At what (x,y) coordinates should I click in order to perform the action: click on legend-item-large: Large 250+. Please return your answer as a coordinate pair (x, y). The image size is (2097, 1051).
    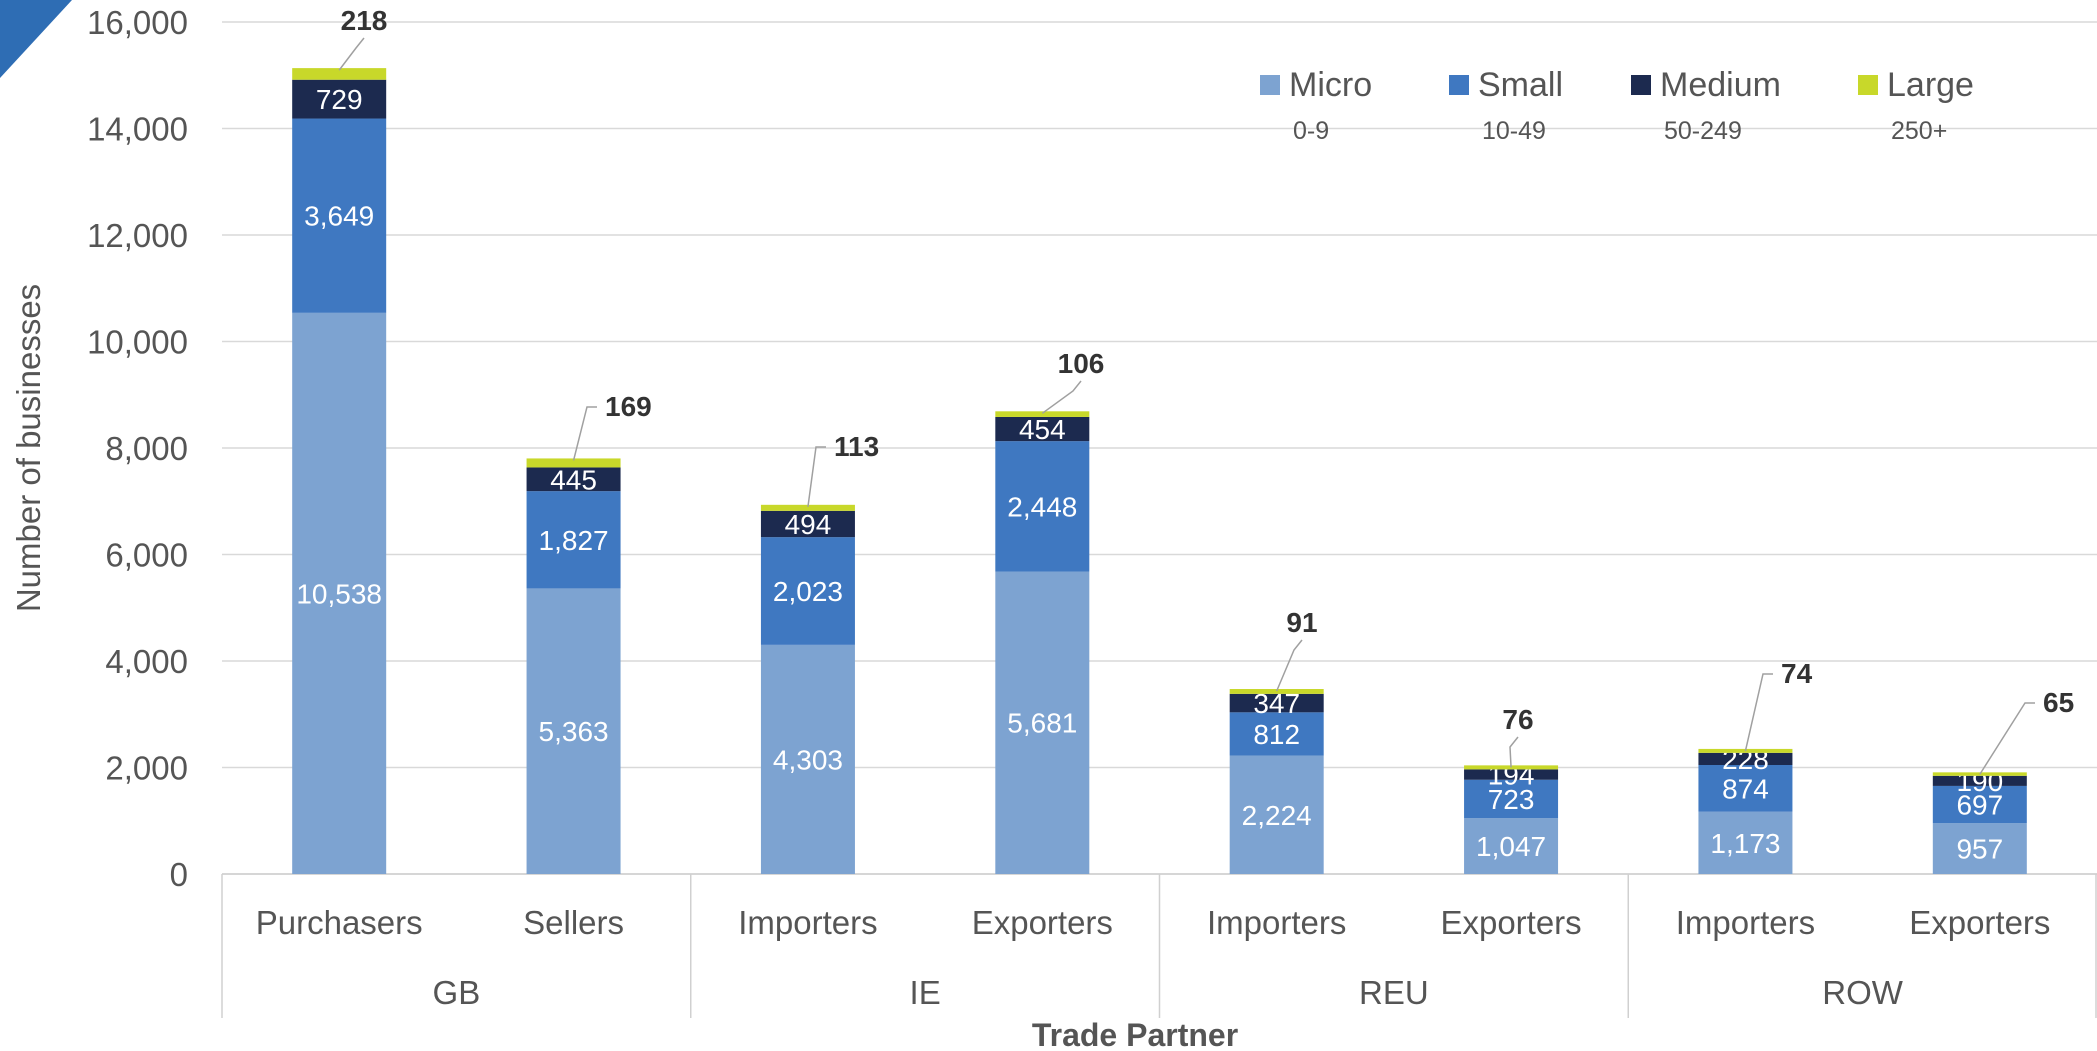
    Looking at the image, I should click on (1916, 105).